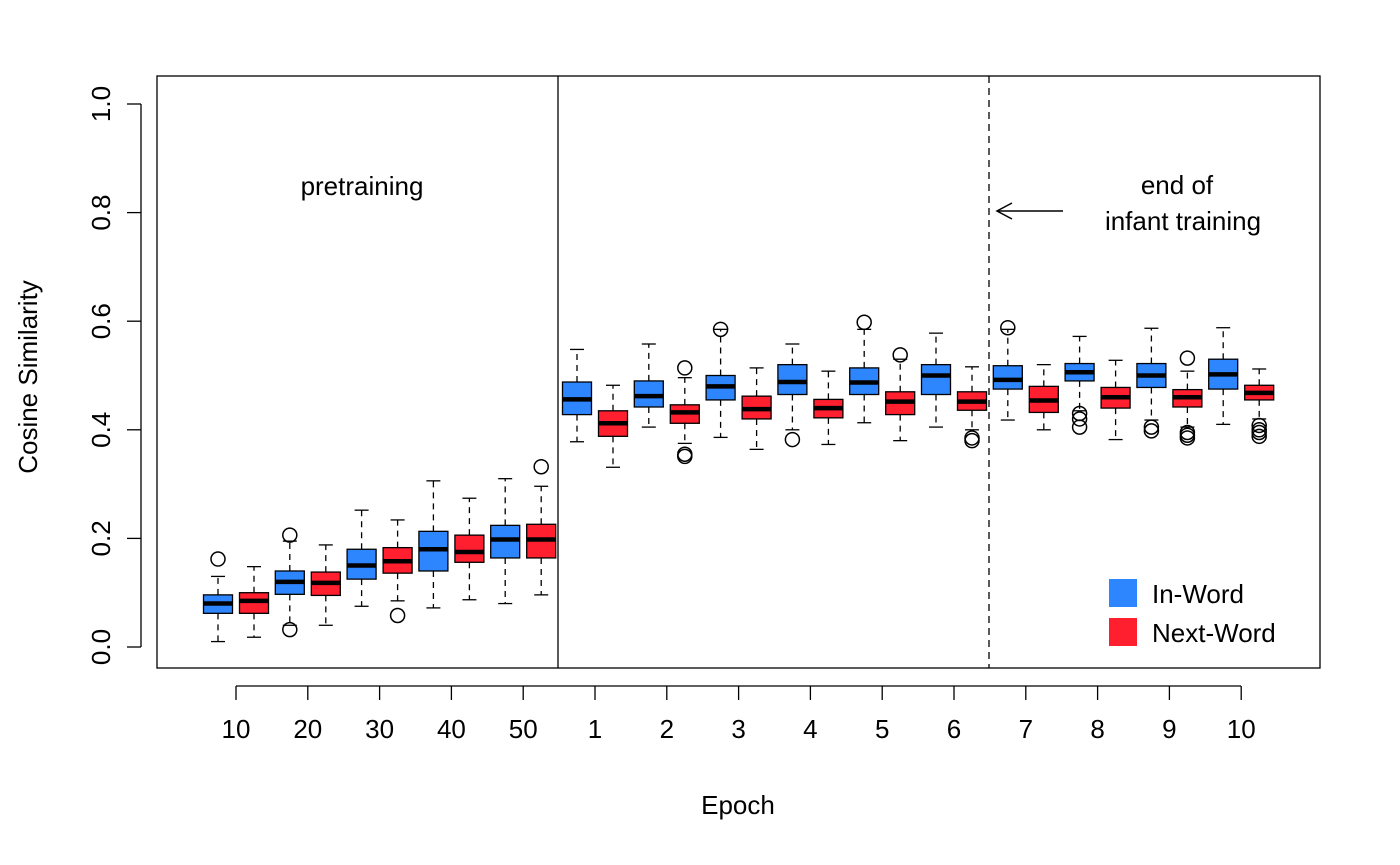 This screenshot has height=865, width=1400. What do you see at coordinates (362, 186) in the screenshot?
I see `pretraining-annotation: pretraining` at bounding box center [362, 186].